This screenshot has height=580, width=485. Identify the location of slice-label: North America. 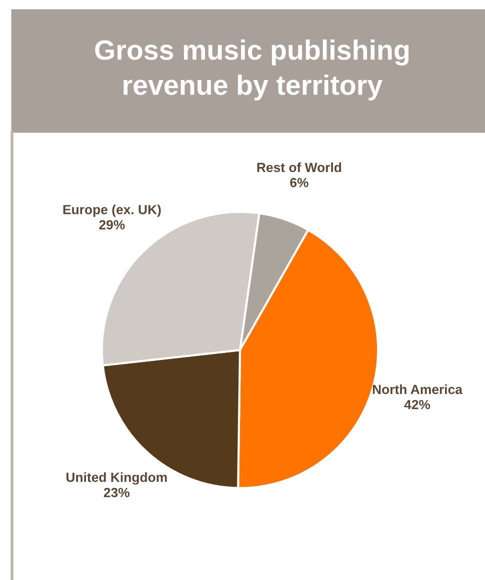
(417, 389).